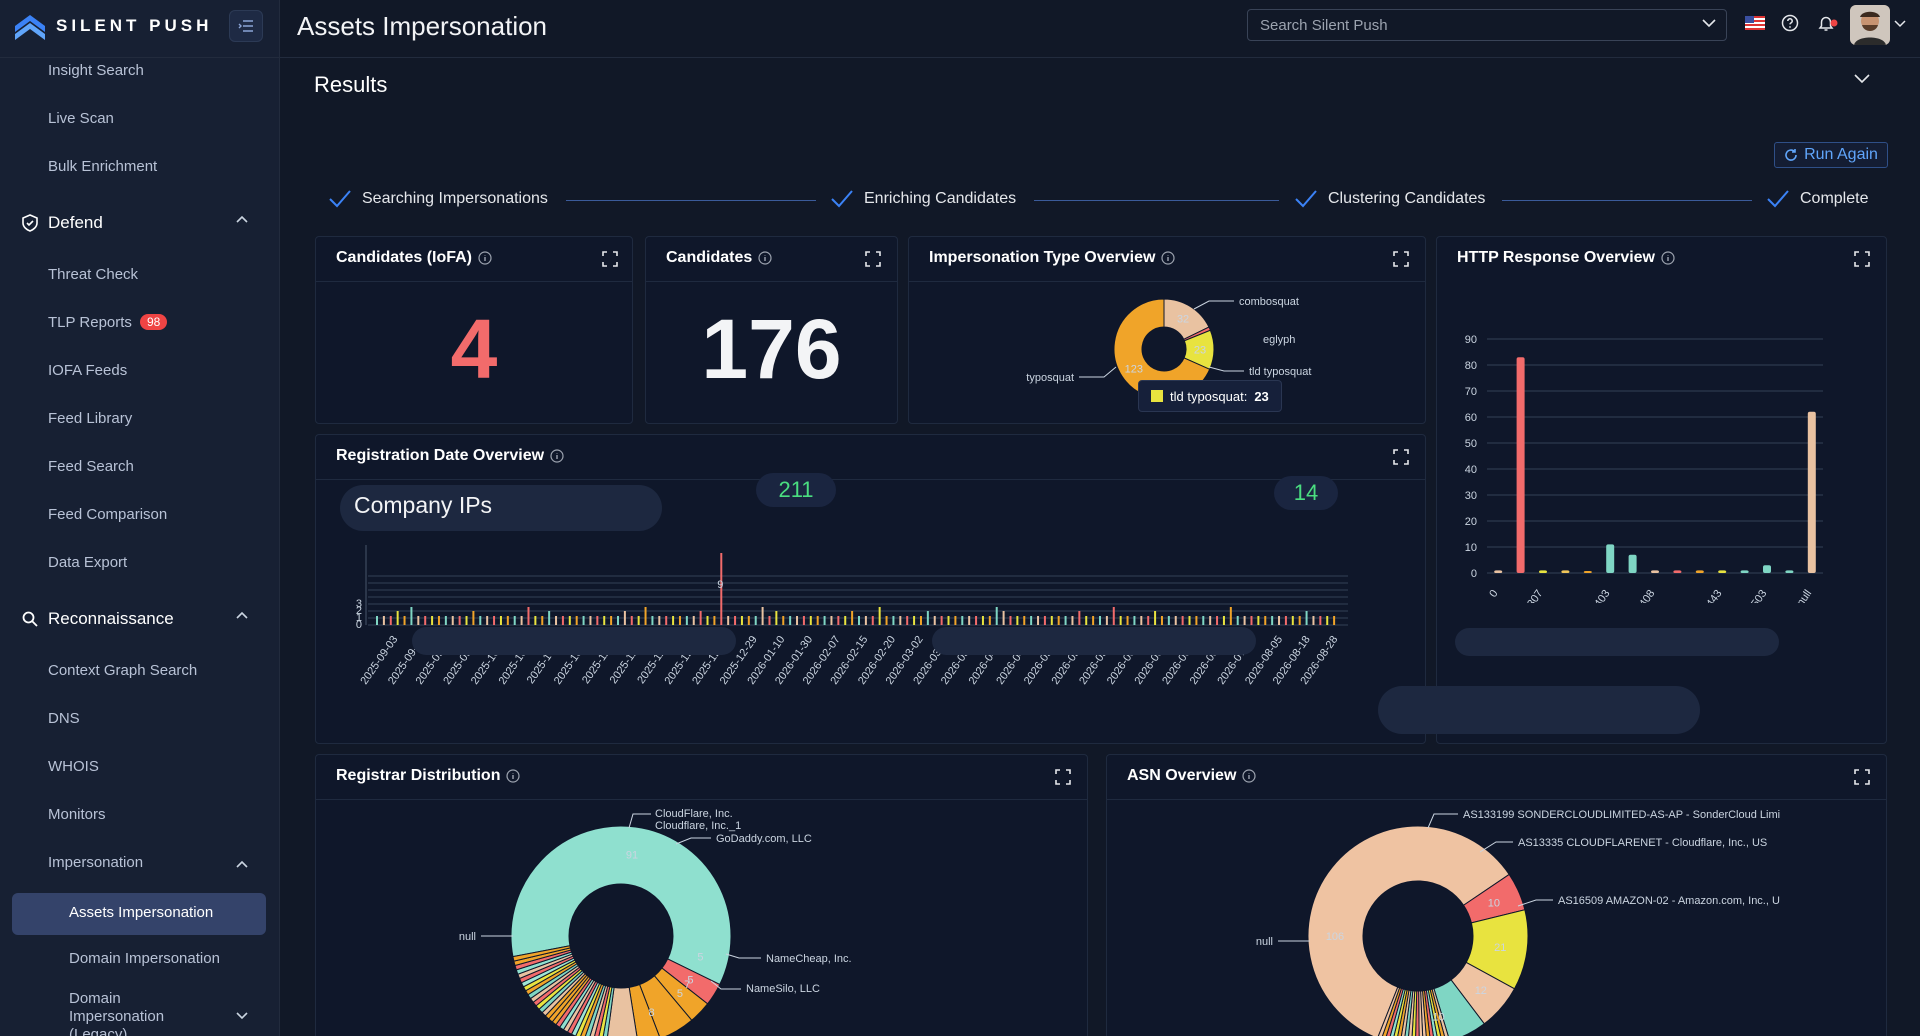 Image resolution: width=1920 pixels, height=1036 pixels. Describe the element at coordinates (73, 766) in the screenshot. I see `sidebar-item-whois: WHOIS` at that location.